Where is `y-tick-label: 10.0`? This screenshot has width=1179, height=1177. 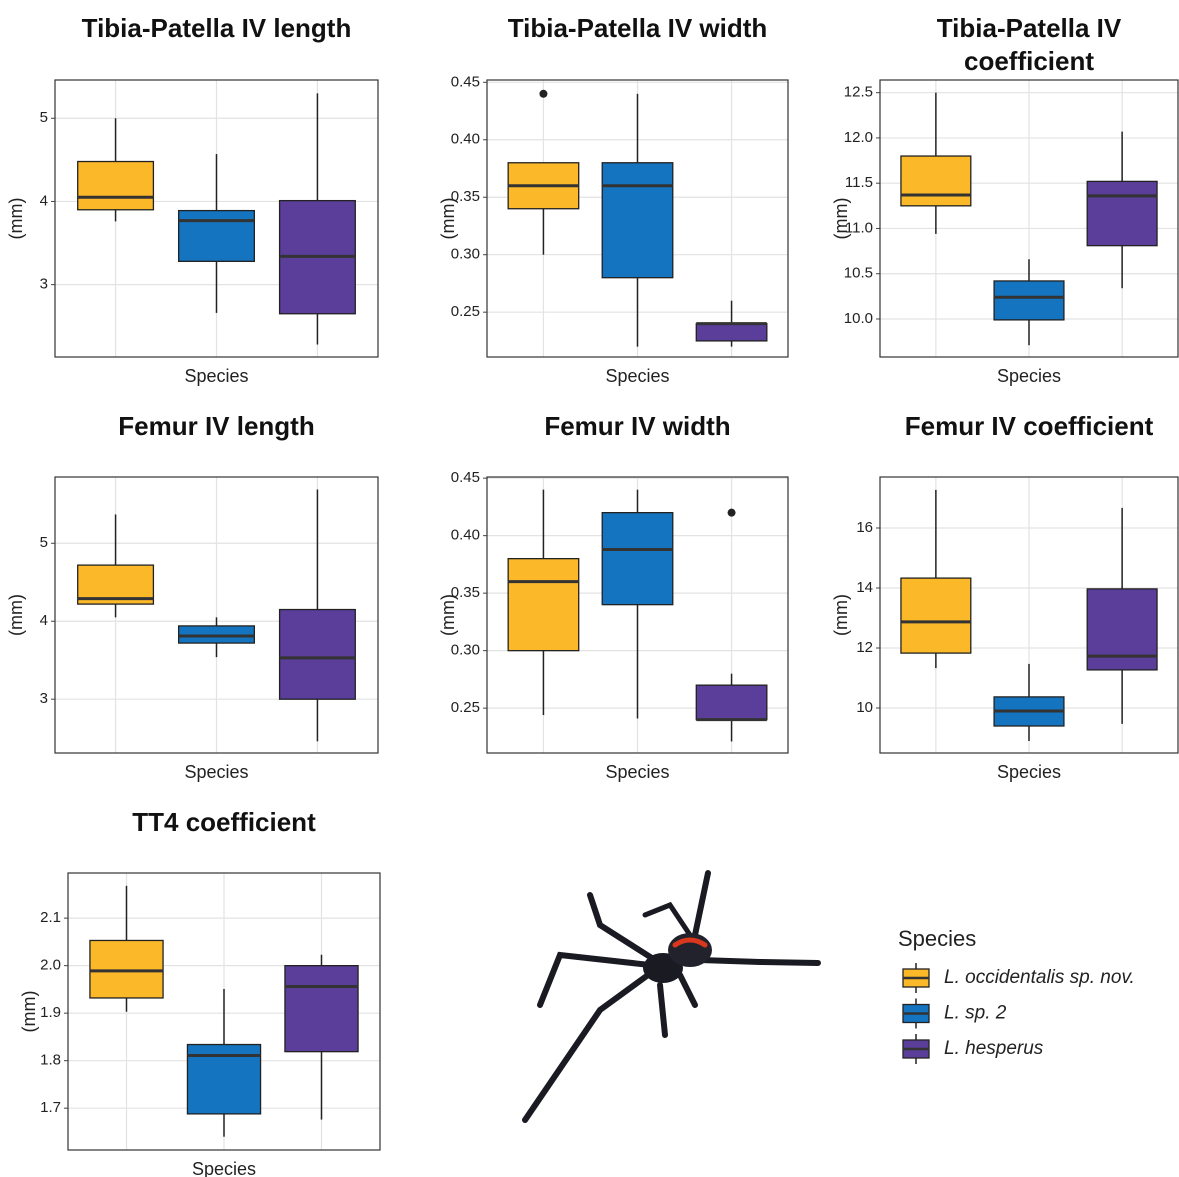
y-tick-label: 10.0 is located at coordinates (858, 318).